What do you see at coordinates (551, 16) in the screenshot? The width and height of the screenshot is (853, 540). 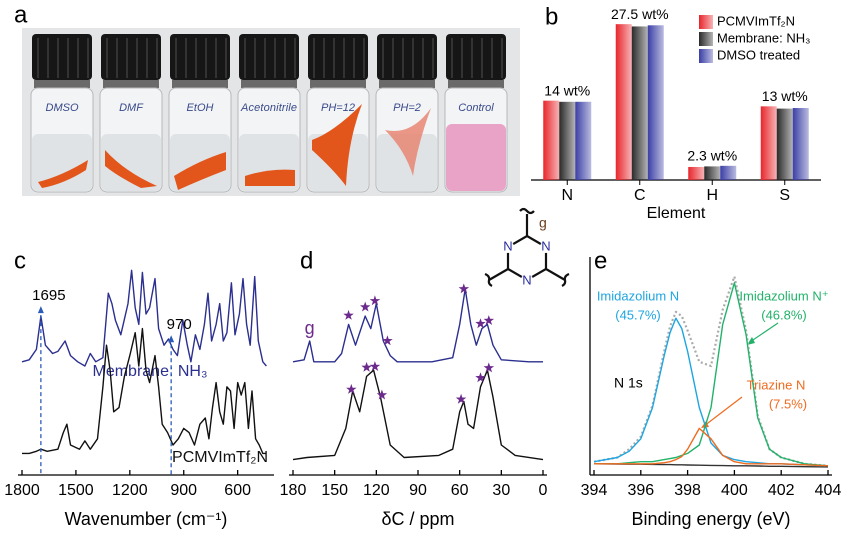 I see `panel-letter: b` at bounding box center [551, 16].